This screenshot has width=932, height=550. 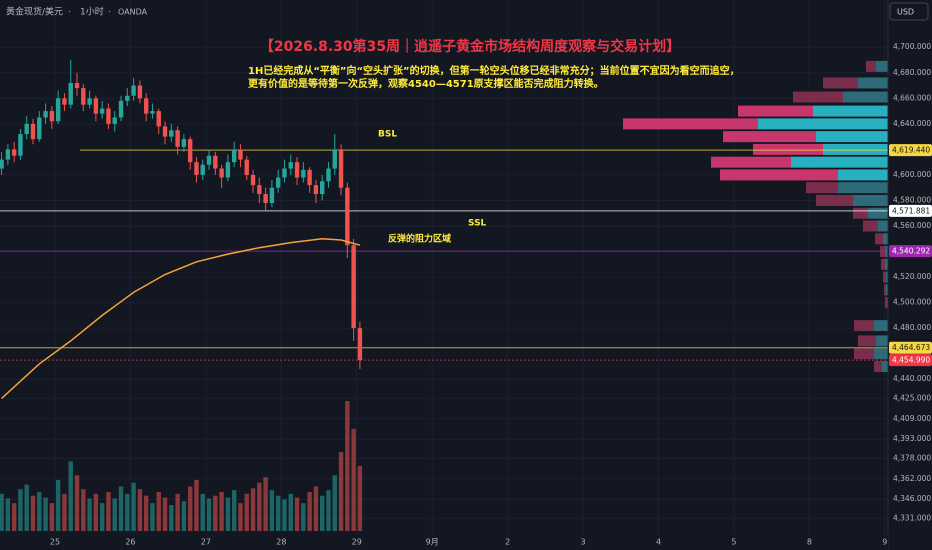 I want to click on y-tick-label: 4,378.000, so click(x=912, y=457).